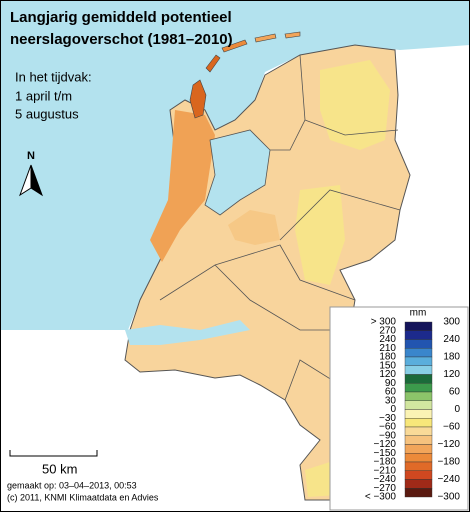 This screenshot has width=470, height=512. I want to click on legend-label: < −300, so click(381, 497).